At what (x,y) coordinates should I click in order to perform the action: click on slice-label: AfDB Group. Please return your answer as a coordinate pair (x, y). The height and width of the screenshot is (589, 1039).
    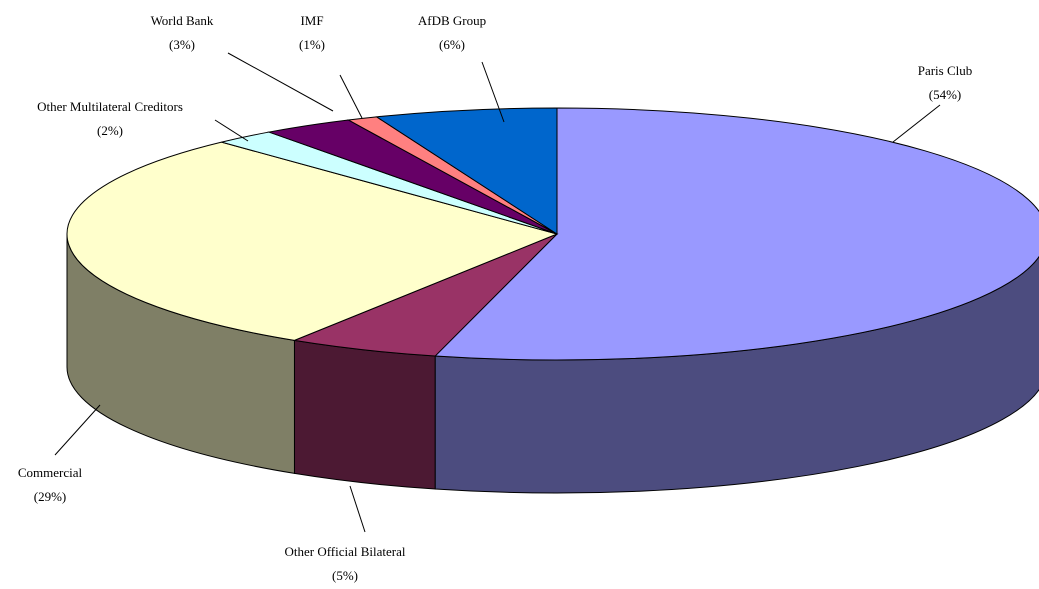
    Looking at the image, I should click on (452, 20).